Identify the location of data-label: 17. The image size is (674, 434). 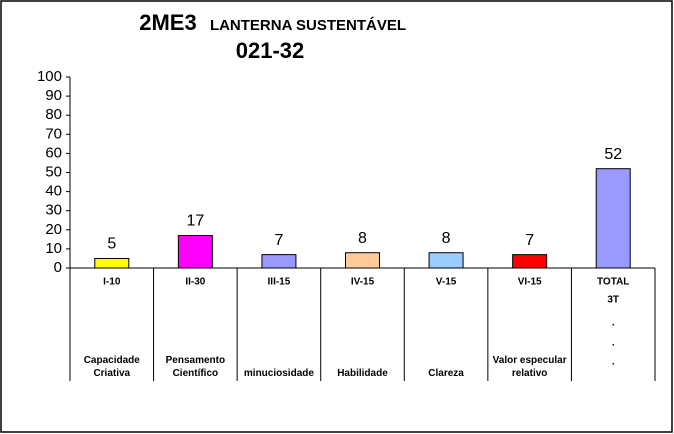
(195, 221).